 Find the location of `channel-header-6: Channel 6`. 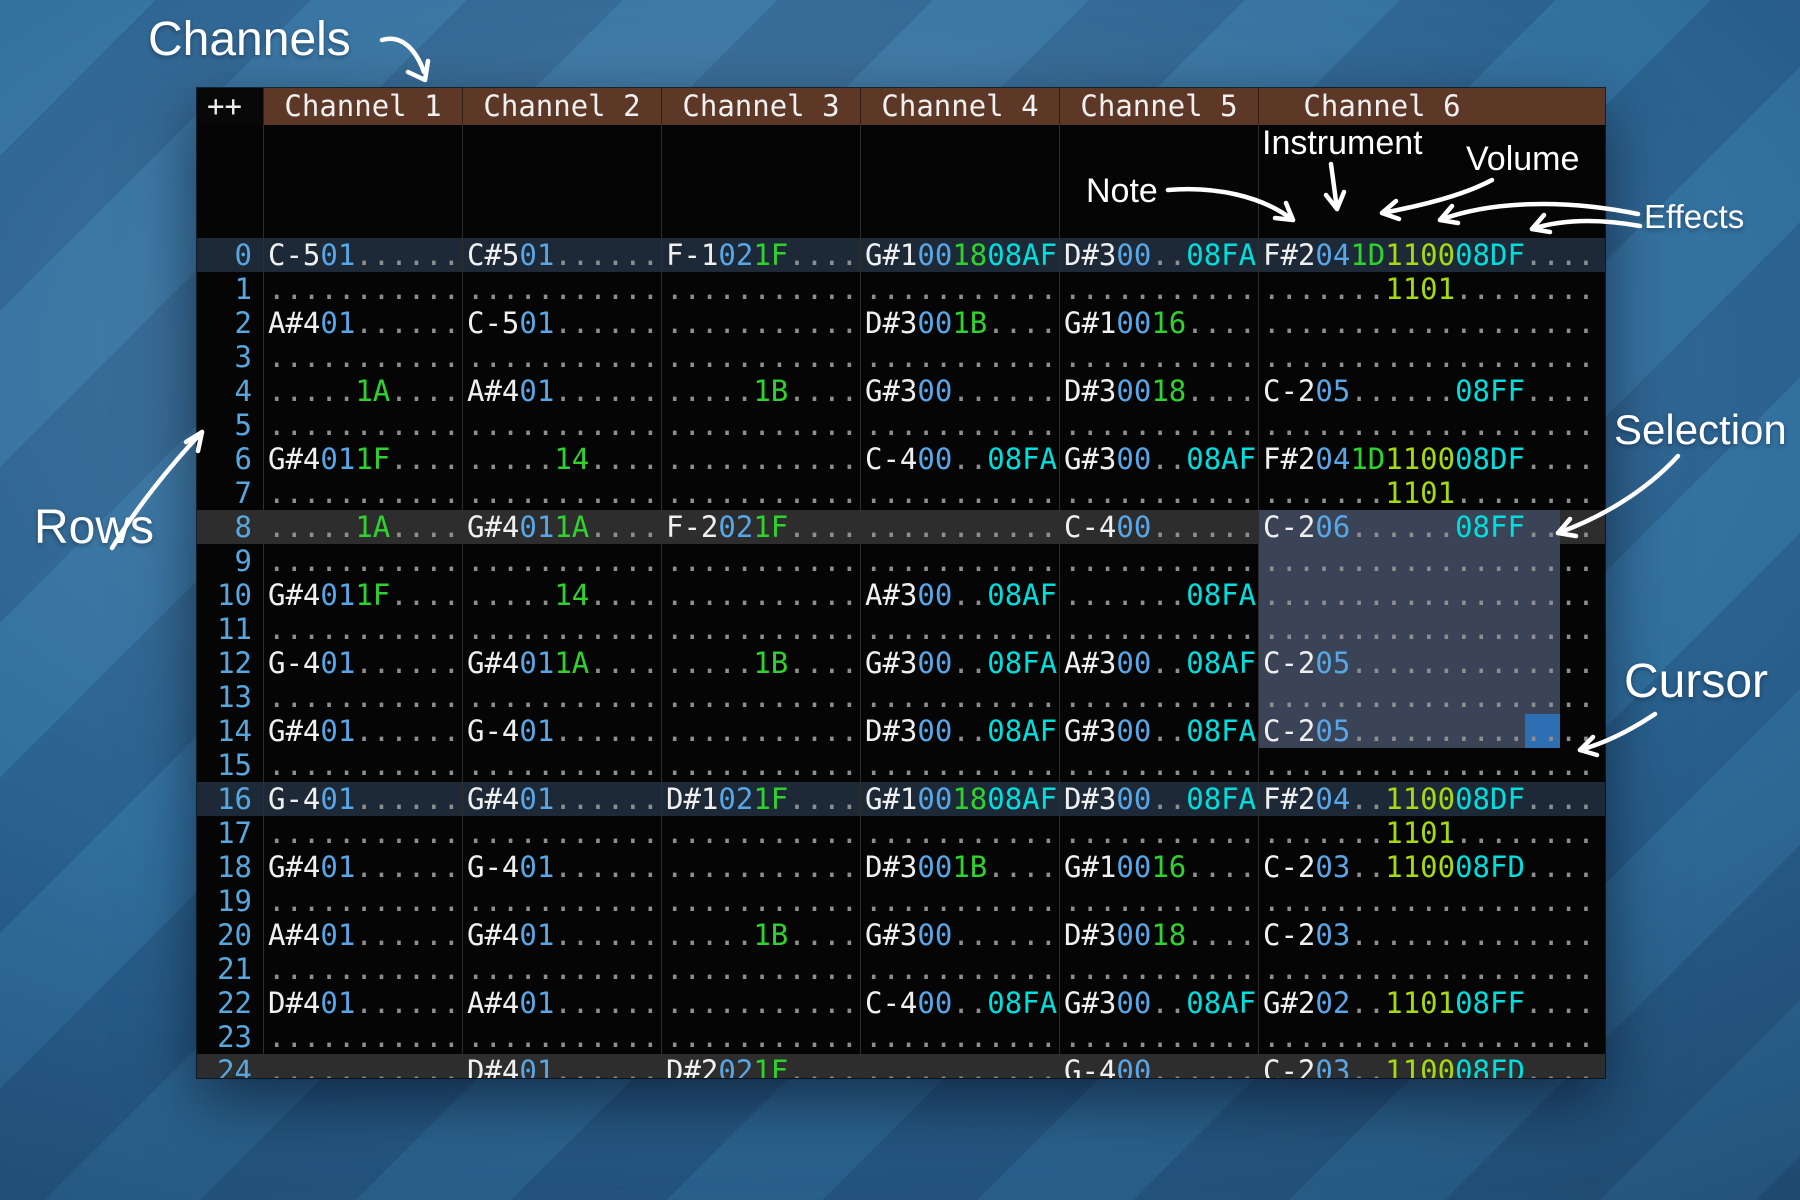

channel-header-6: Channel 6 is located at coordinates (1431, 106).